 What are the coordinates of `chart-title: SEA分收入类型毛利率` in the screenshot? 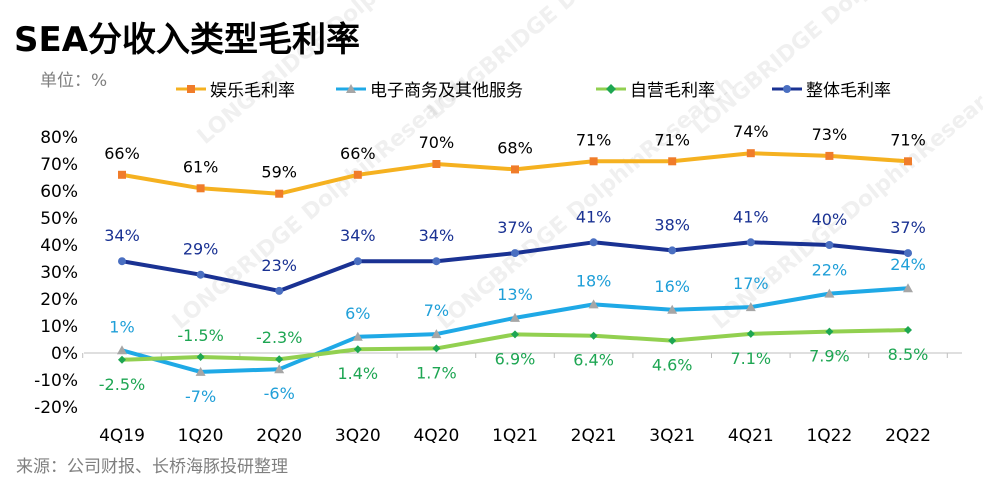 It's located at (187, 40).